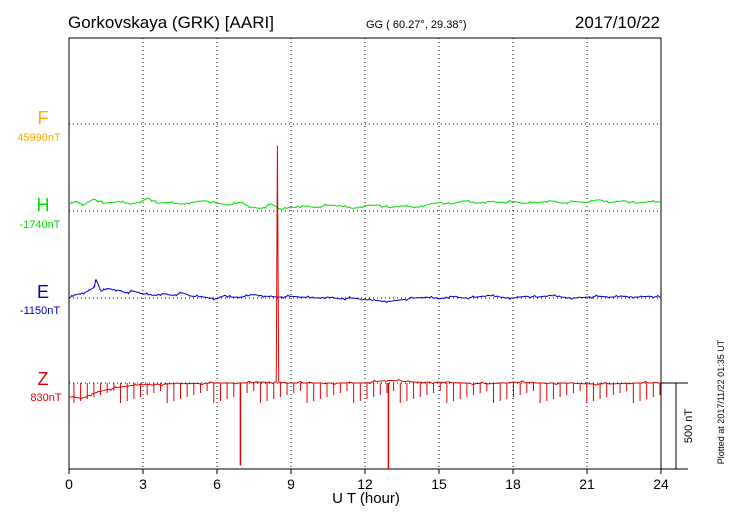  What do you see at coordinates (416, 25) in the screenshot?
I see `station-coordinates: GG ( 60.27°, 29.38°)` at bounding box center [416, 25].